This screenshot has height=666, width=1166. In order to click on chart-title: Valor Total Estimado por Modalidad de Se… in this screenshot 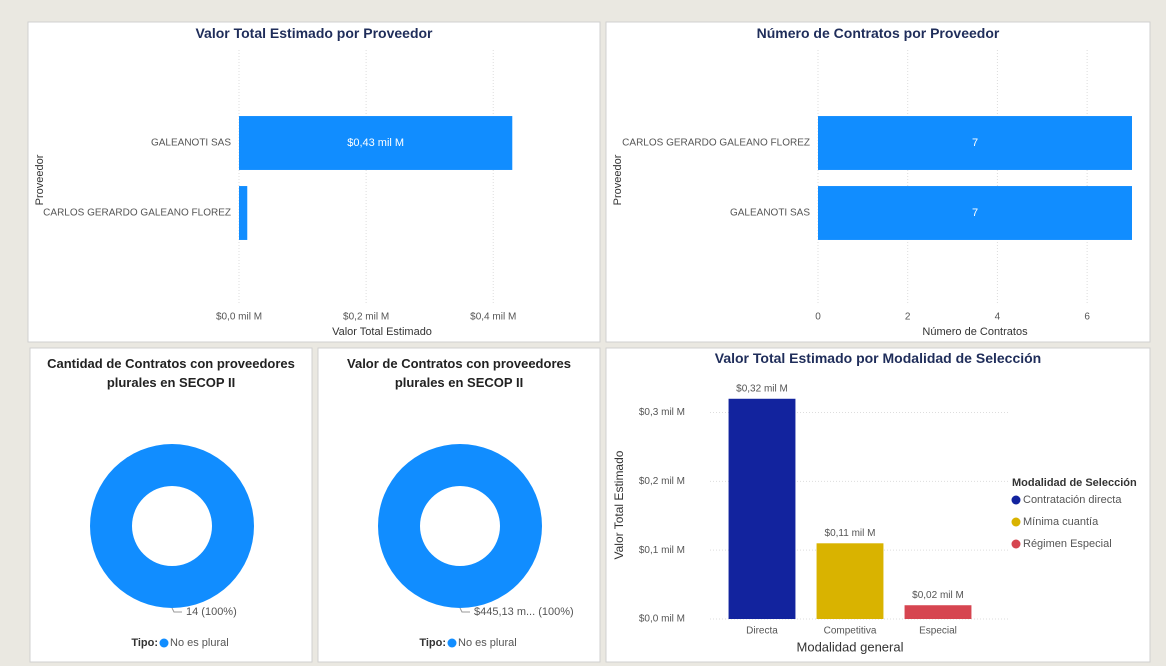, I will do `click(878, 358)`.